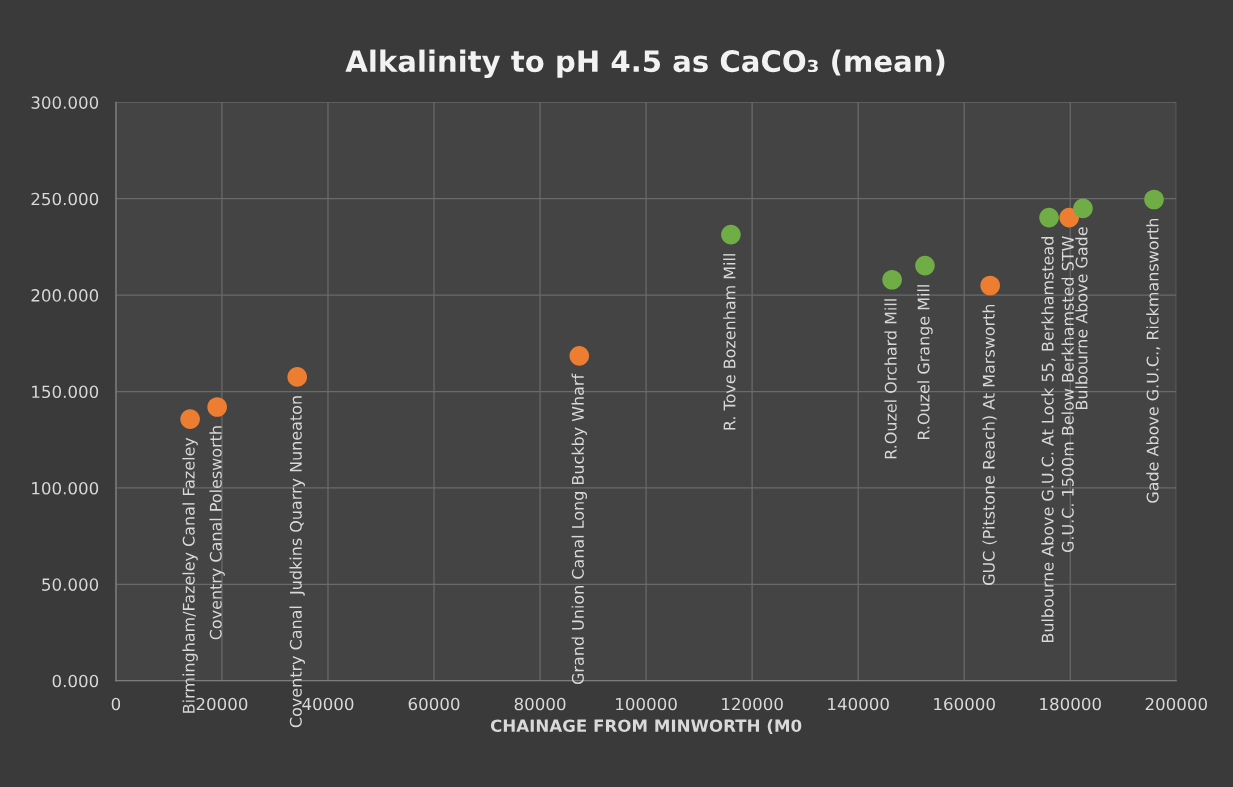 The image size is (1233, 787). I want to click on y-tick-label: 50.000, so click(70, 584).